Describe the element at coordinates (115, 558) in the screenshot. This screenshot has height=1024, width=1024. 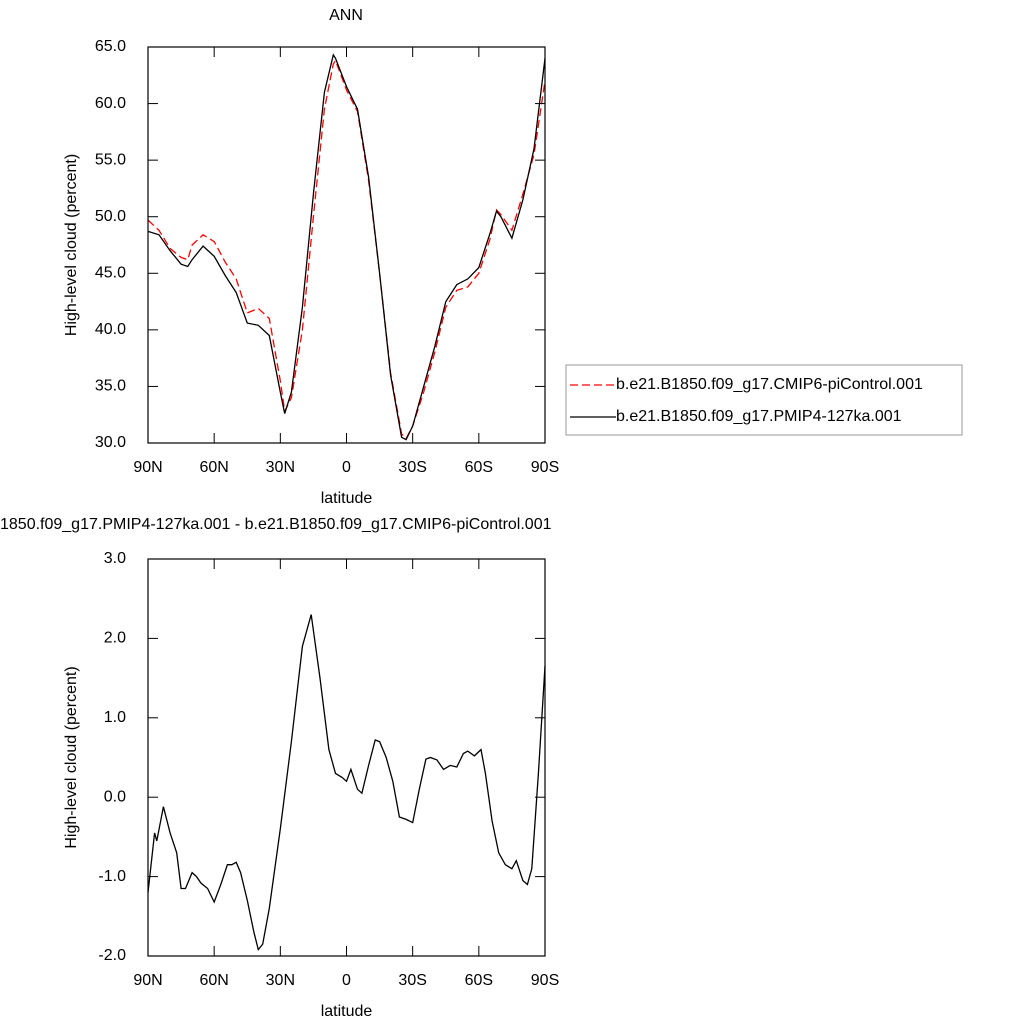
I see `y-tick-label: 3.0` at that location.